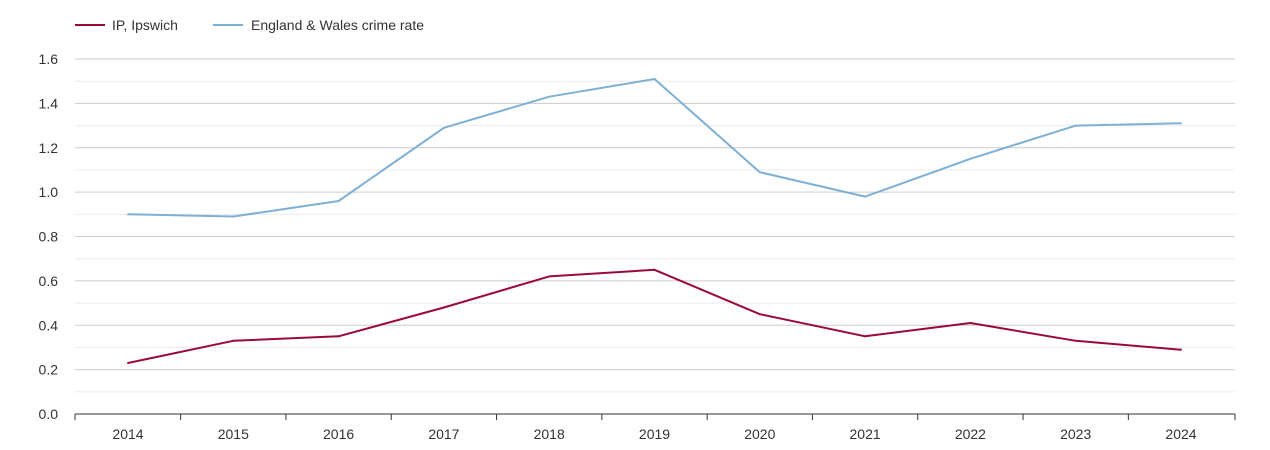  What do you see at coordinates (759, 434) in the screenshot?
I see `x-tick-label: 2020` at bounding box center [759, 434].